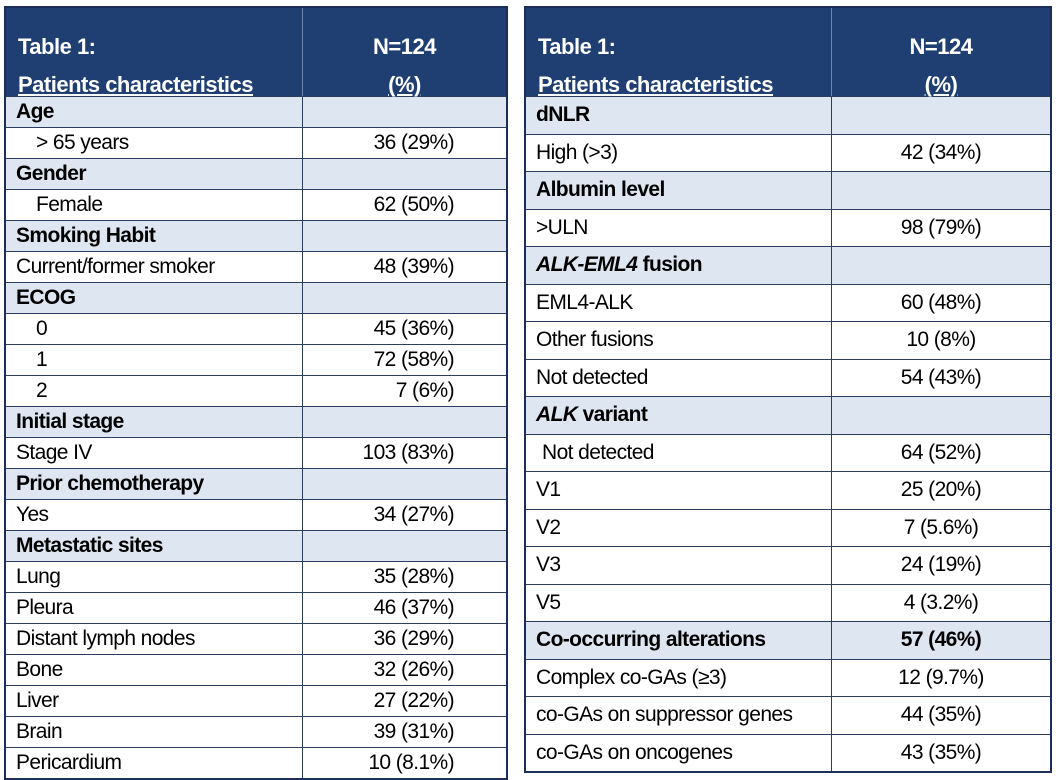 This screenshot has height=780, width=1056. Describe the element at coordinates (679, 52) in the screenshot. I see `header-label-cell: Table 1: Patients characteristics` at that location.